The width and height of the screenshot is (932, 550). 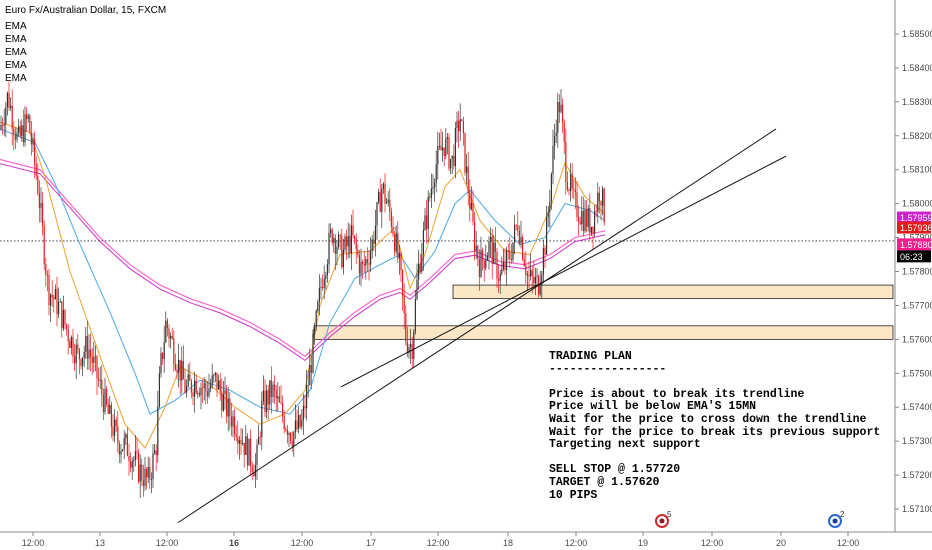 I want to click on indicator-label-5: EMA, so click(x=16, y=78).